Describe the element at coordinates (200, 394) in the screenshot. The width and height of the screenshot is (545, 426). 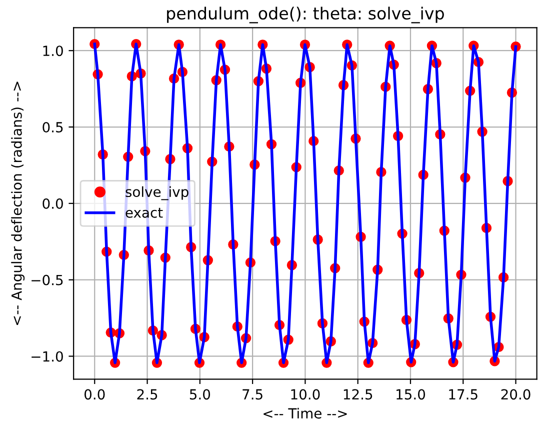
I see `x-tick-label: 5.0` at that location.